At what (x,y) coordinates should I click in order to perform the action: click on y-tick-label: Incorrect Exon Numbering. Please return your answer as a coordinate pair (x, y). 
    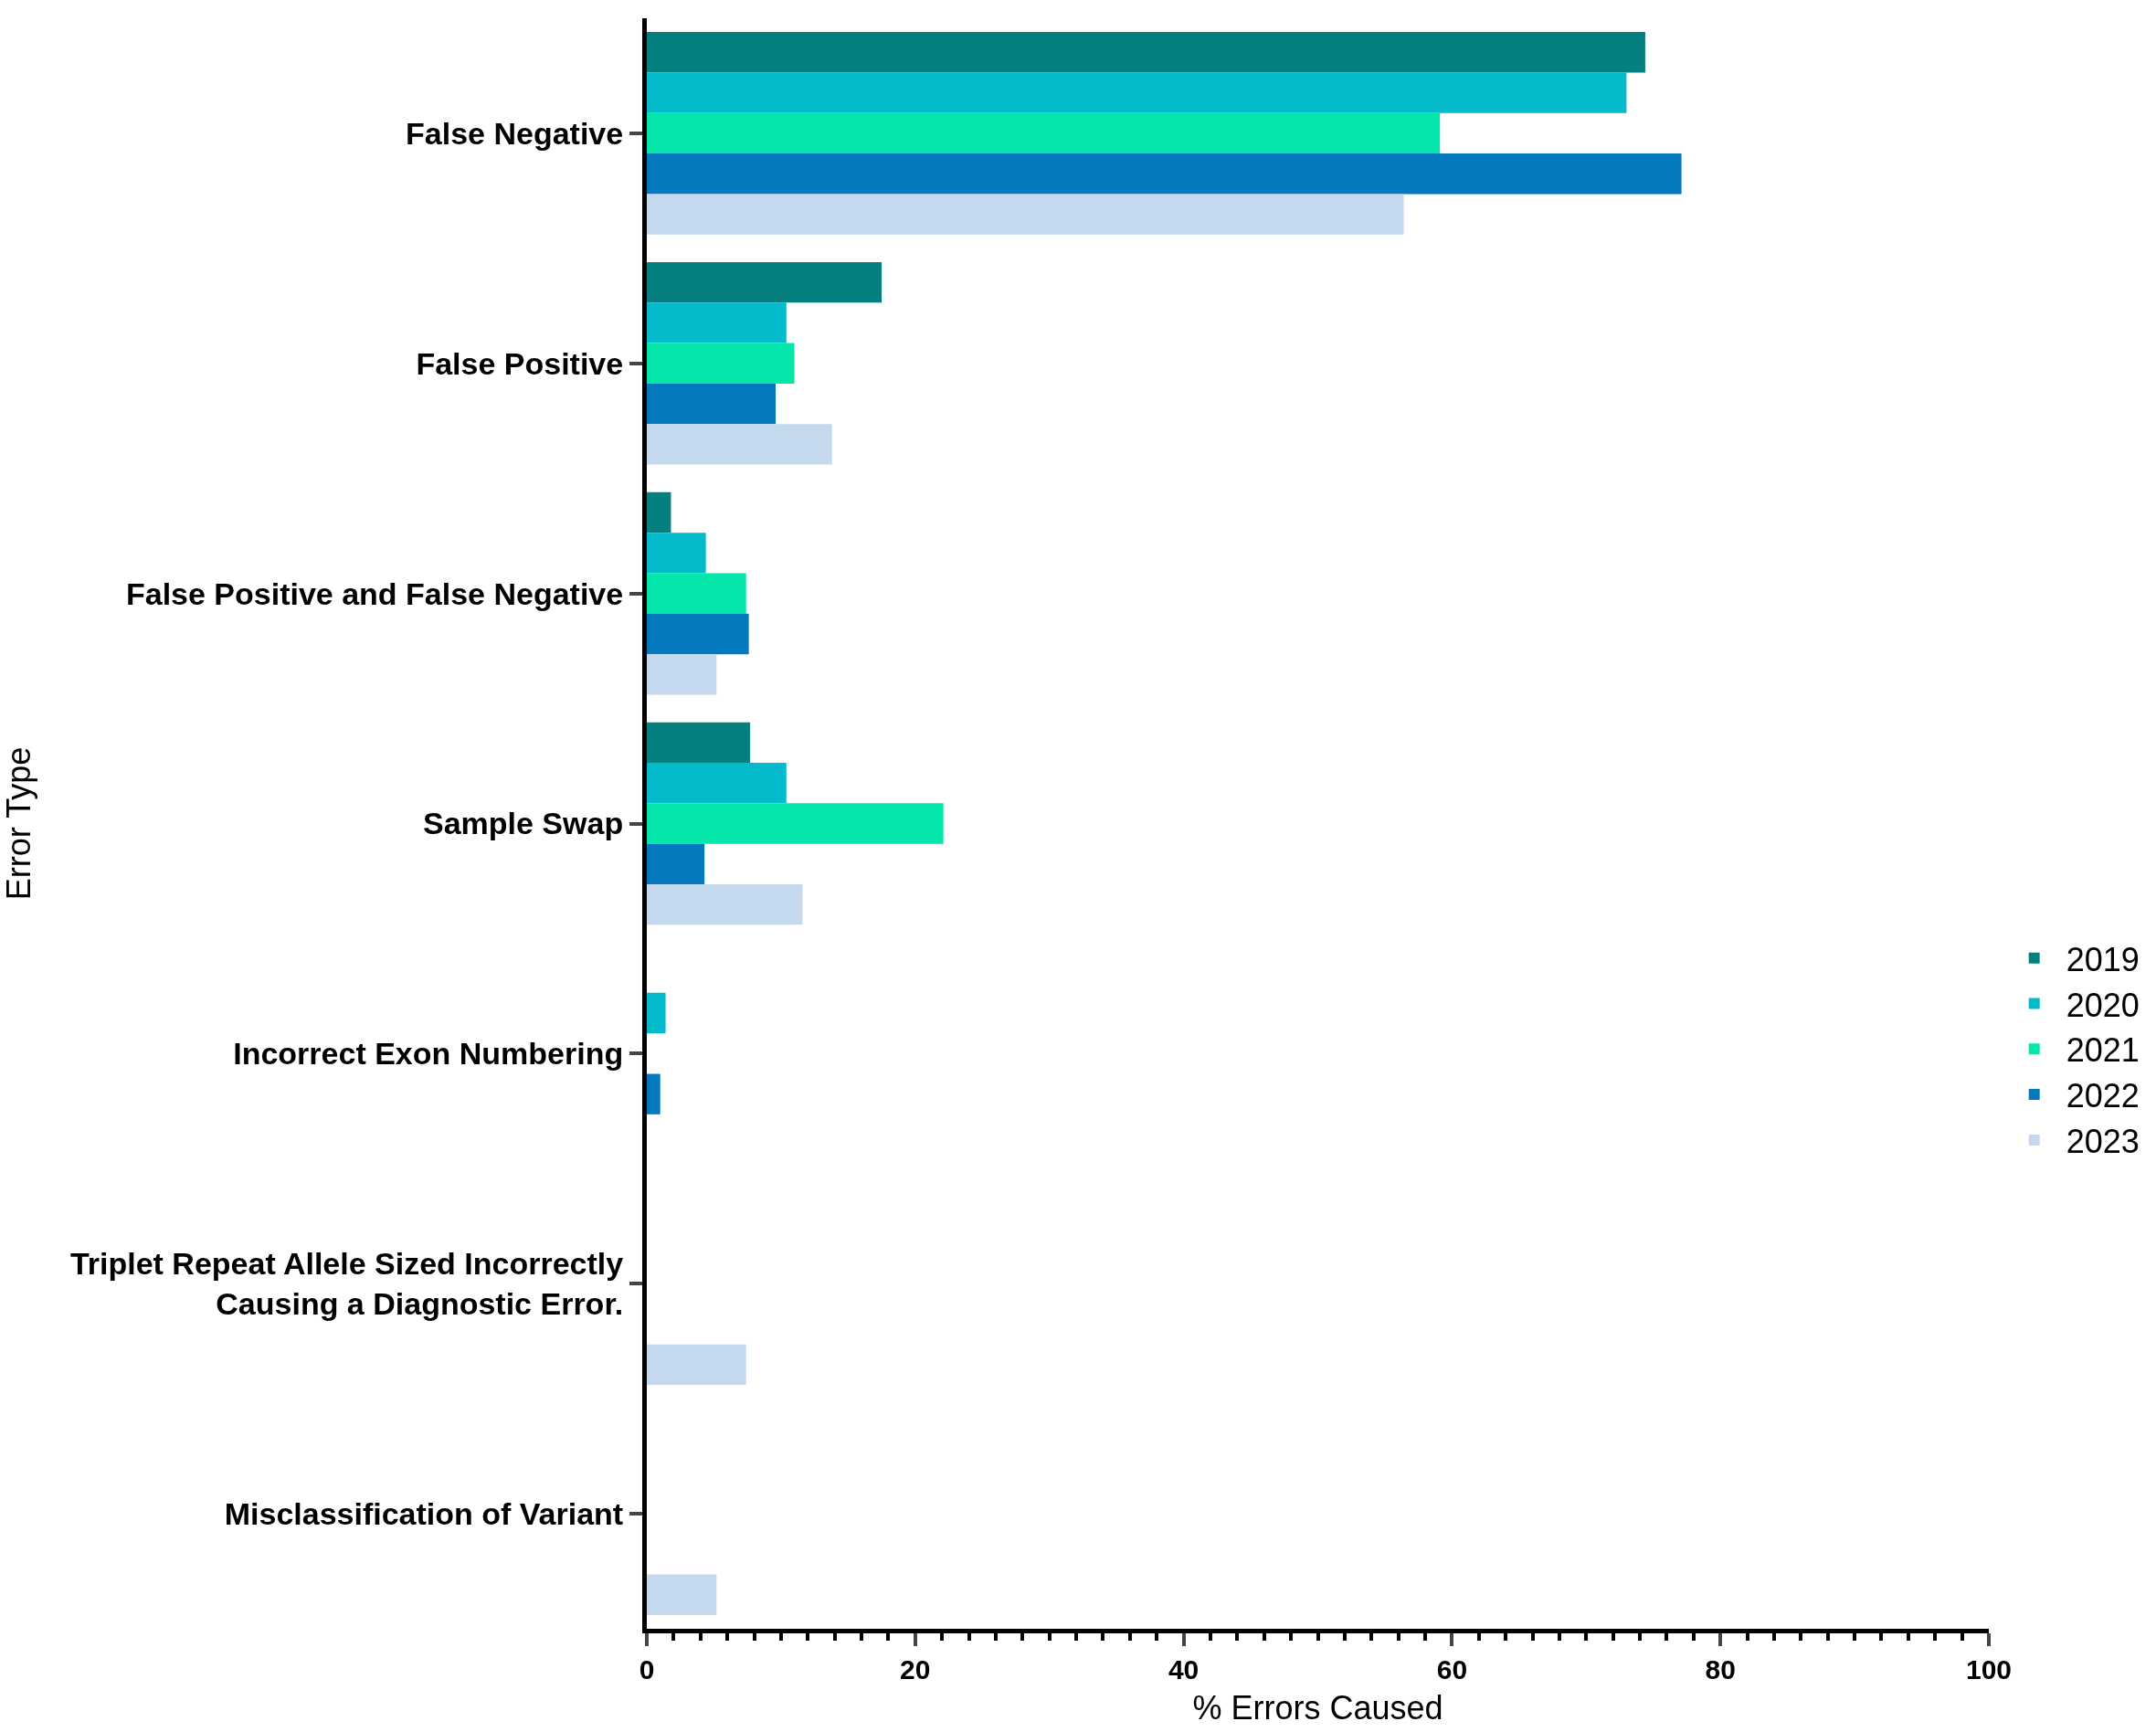
    Looking at the image, I should click on (428, 1054).